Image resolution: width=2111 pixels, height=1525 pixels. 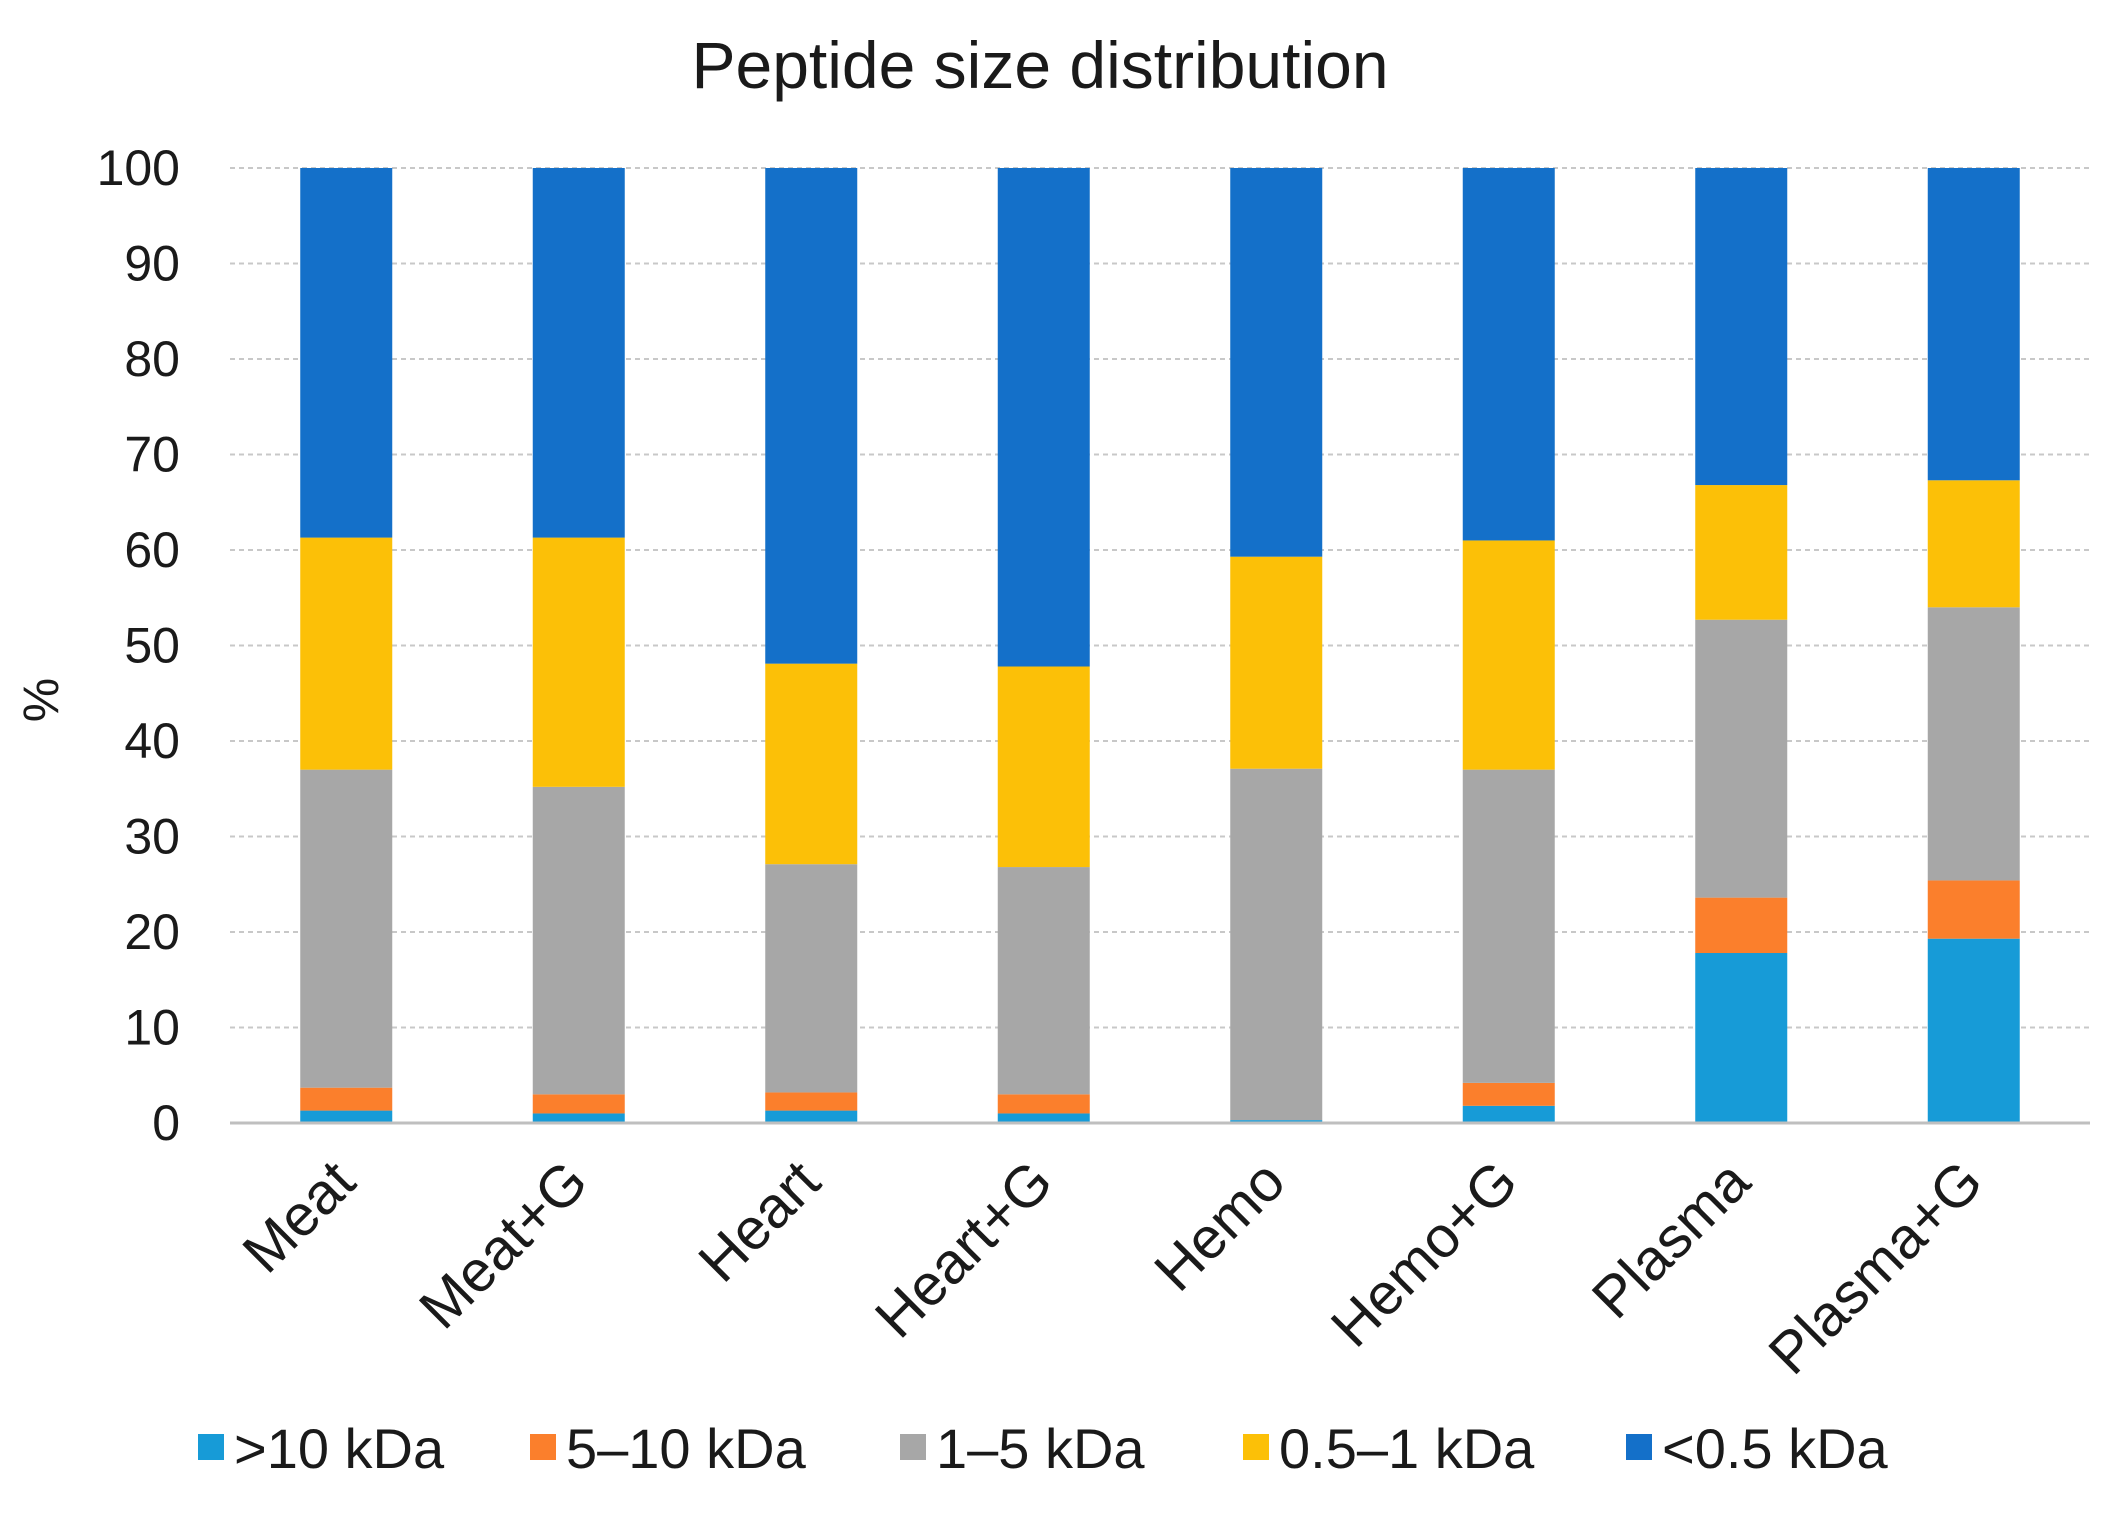 I want to click on bar-heart-g-10-kda, so click(x=1043, y=1118).